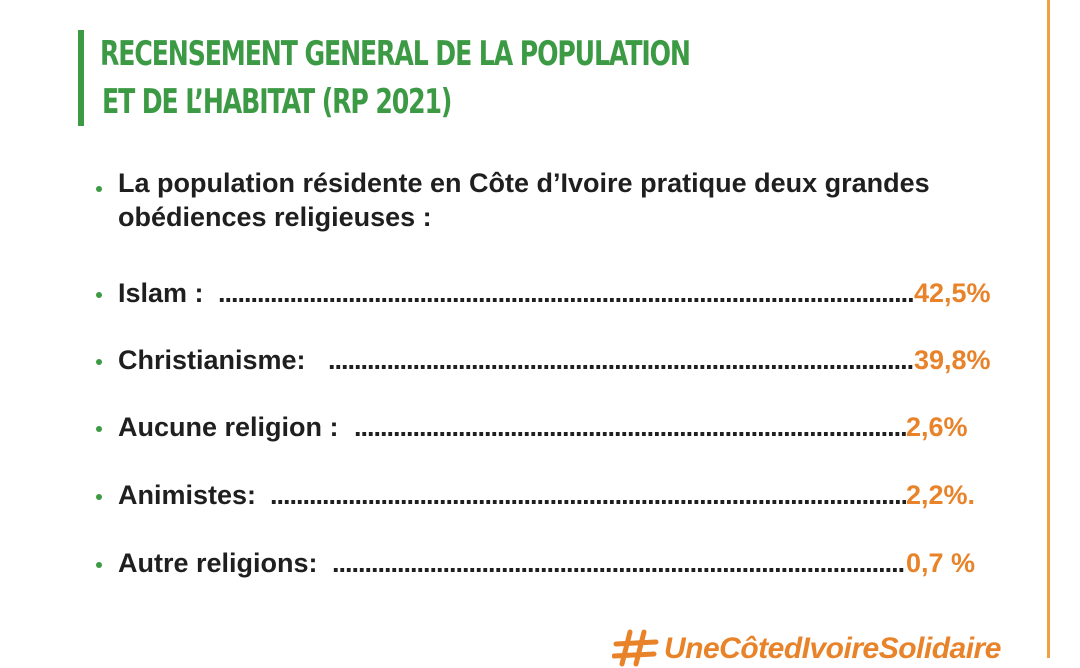  What do you see at coordinates (212, 360) in the screenshot?
I see `stat-label: Christianisme:` at bounding box center [212, 360].